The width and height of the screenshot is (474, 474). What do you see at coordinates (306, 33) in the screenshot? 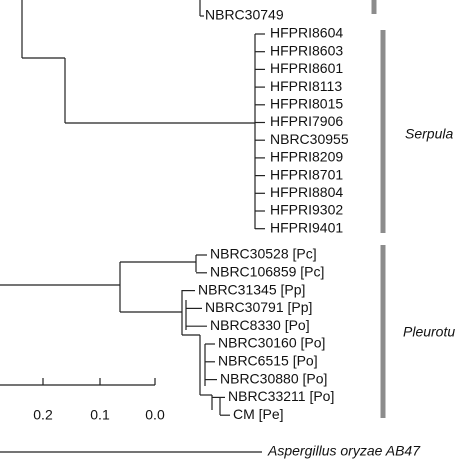
I see `leaf-label: HFPRI8604` at bounding box center [306, 33].